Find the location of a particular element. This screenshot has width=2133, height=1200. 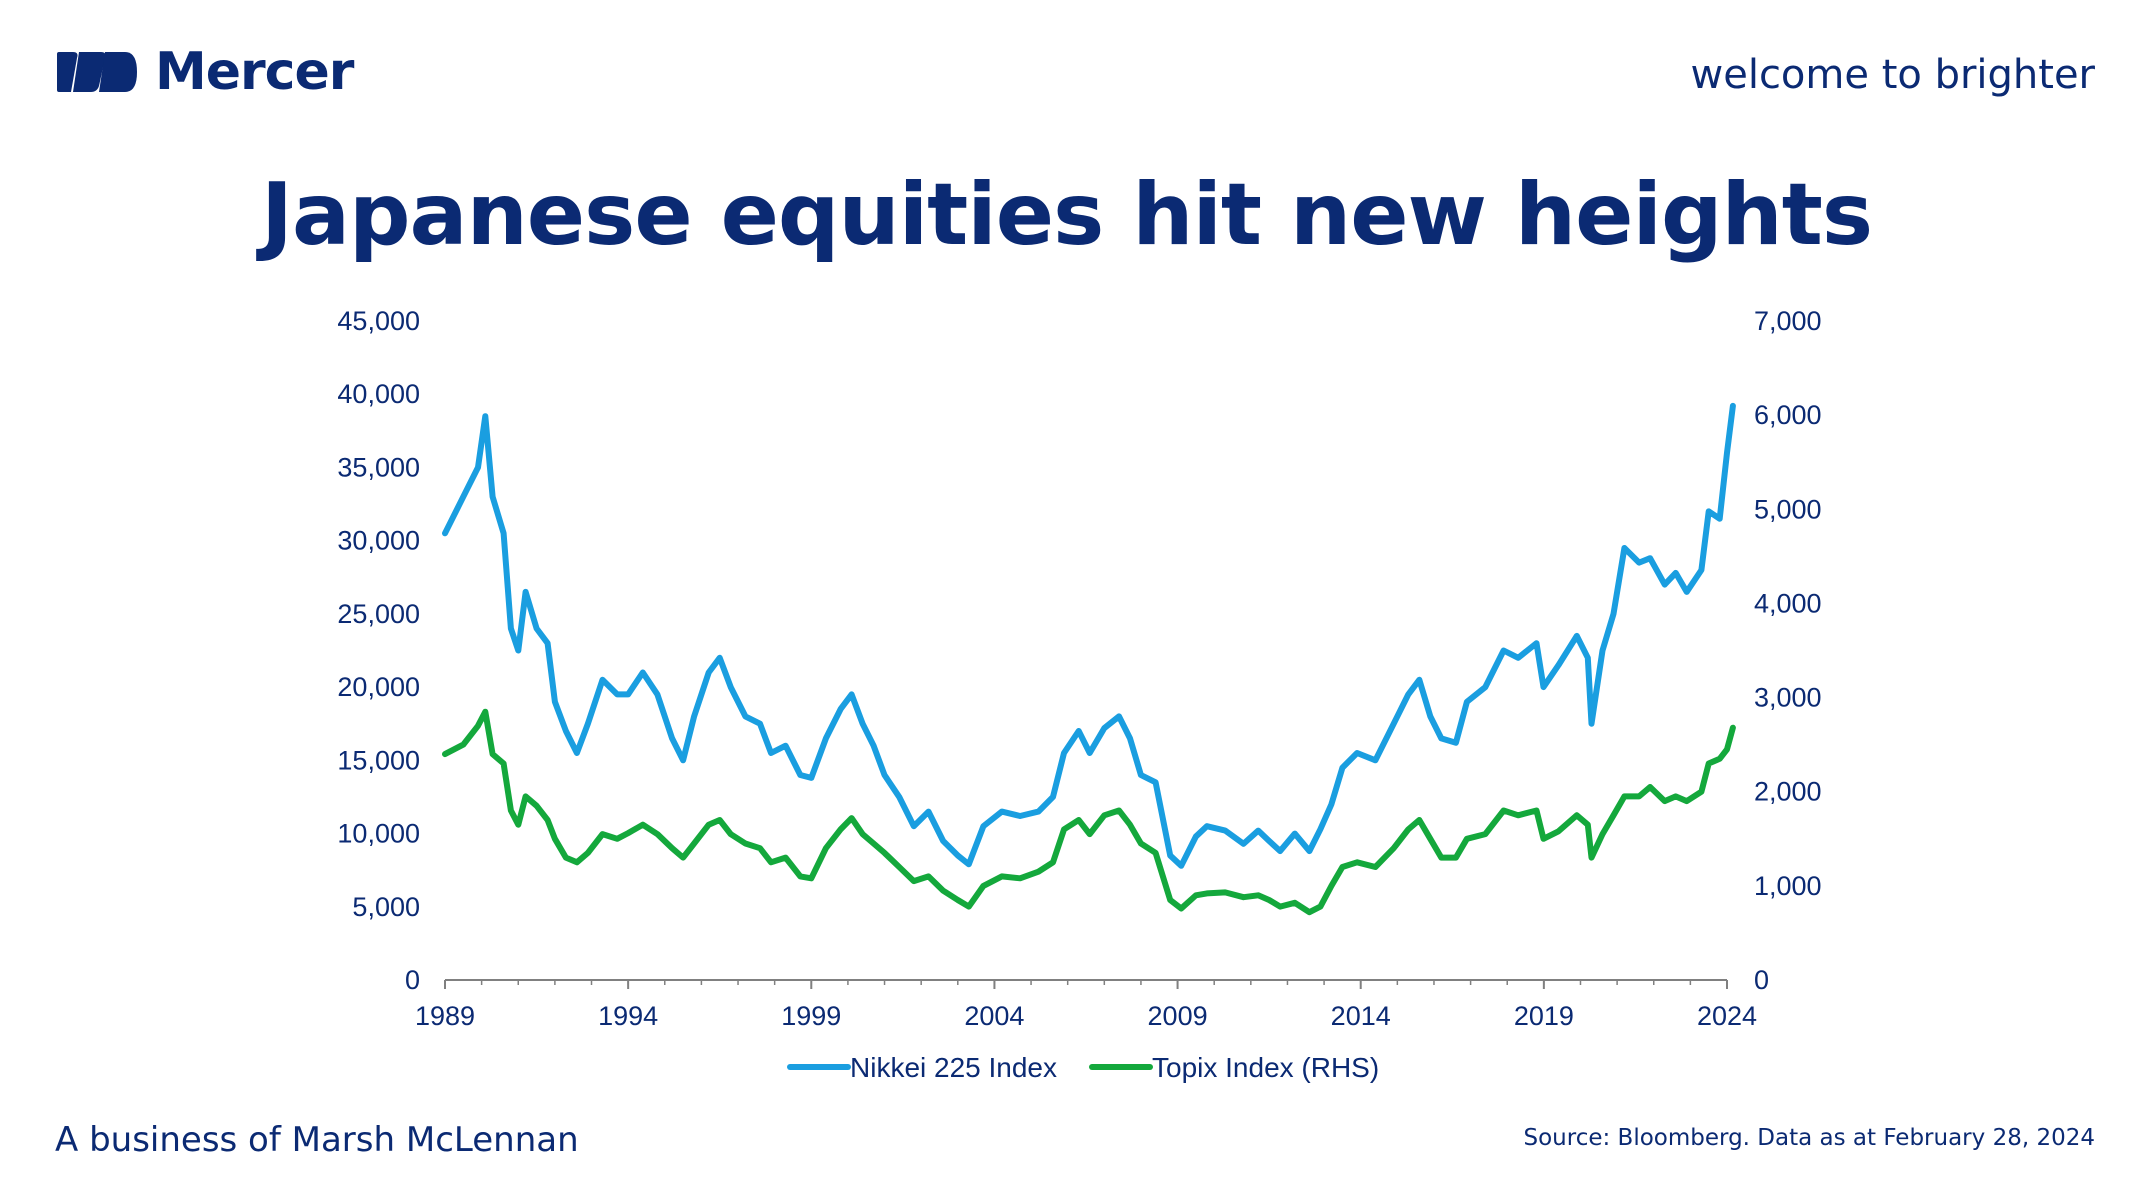

y-tick-label: 40,000 is located at coordinates (378, 394).